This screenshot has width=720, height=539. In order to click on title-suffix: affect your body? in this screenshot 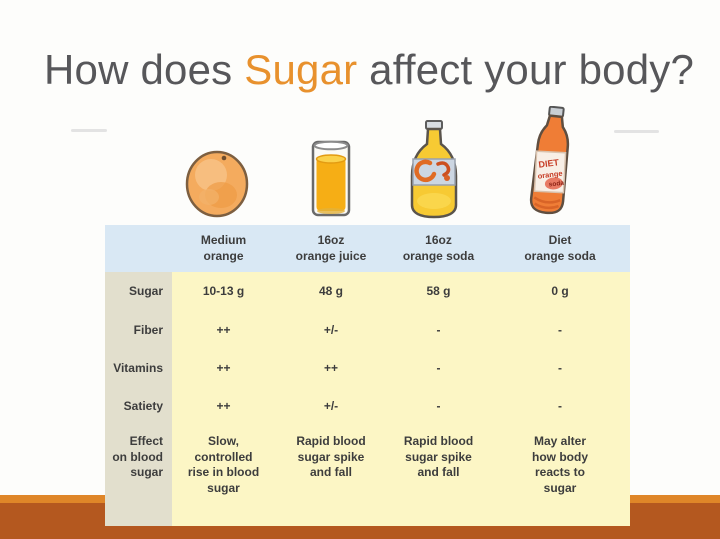, I will do `click(526, 69)`.